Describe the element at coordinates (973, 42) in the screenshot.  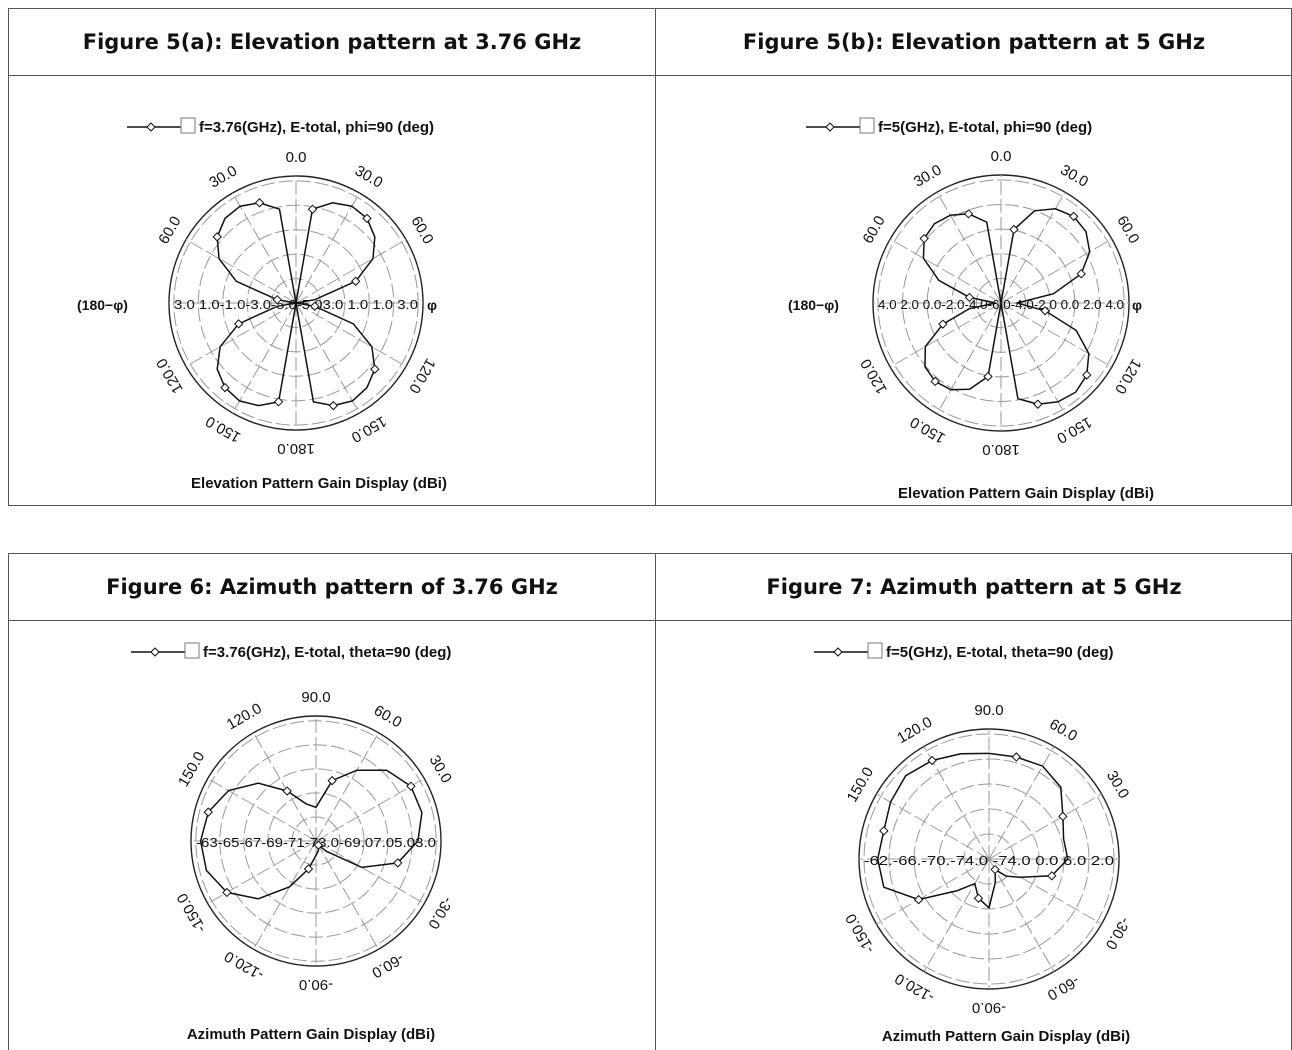
I see `figure-5b-title: Figure 5(b): Elevation pattern at 5 GHz` at that location.